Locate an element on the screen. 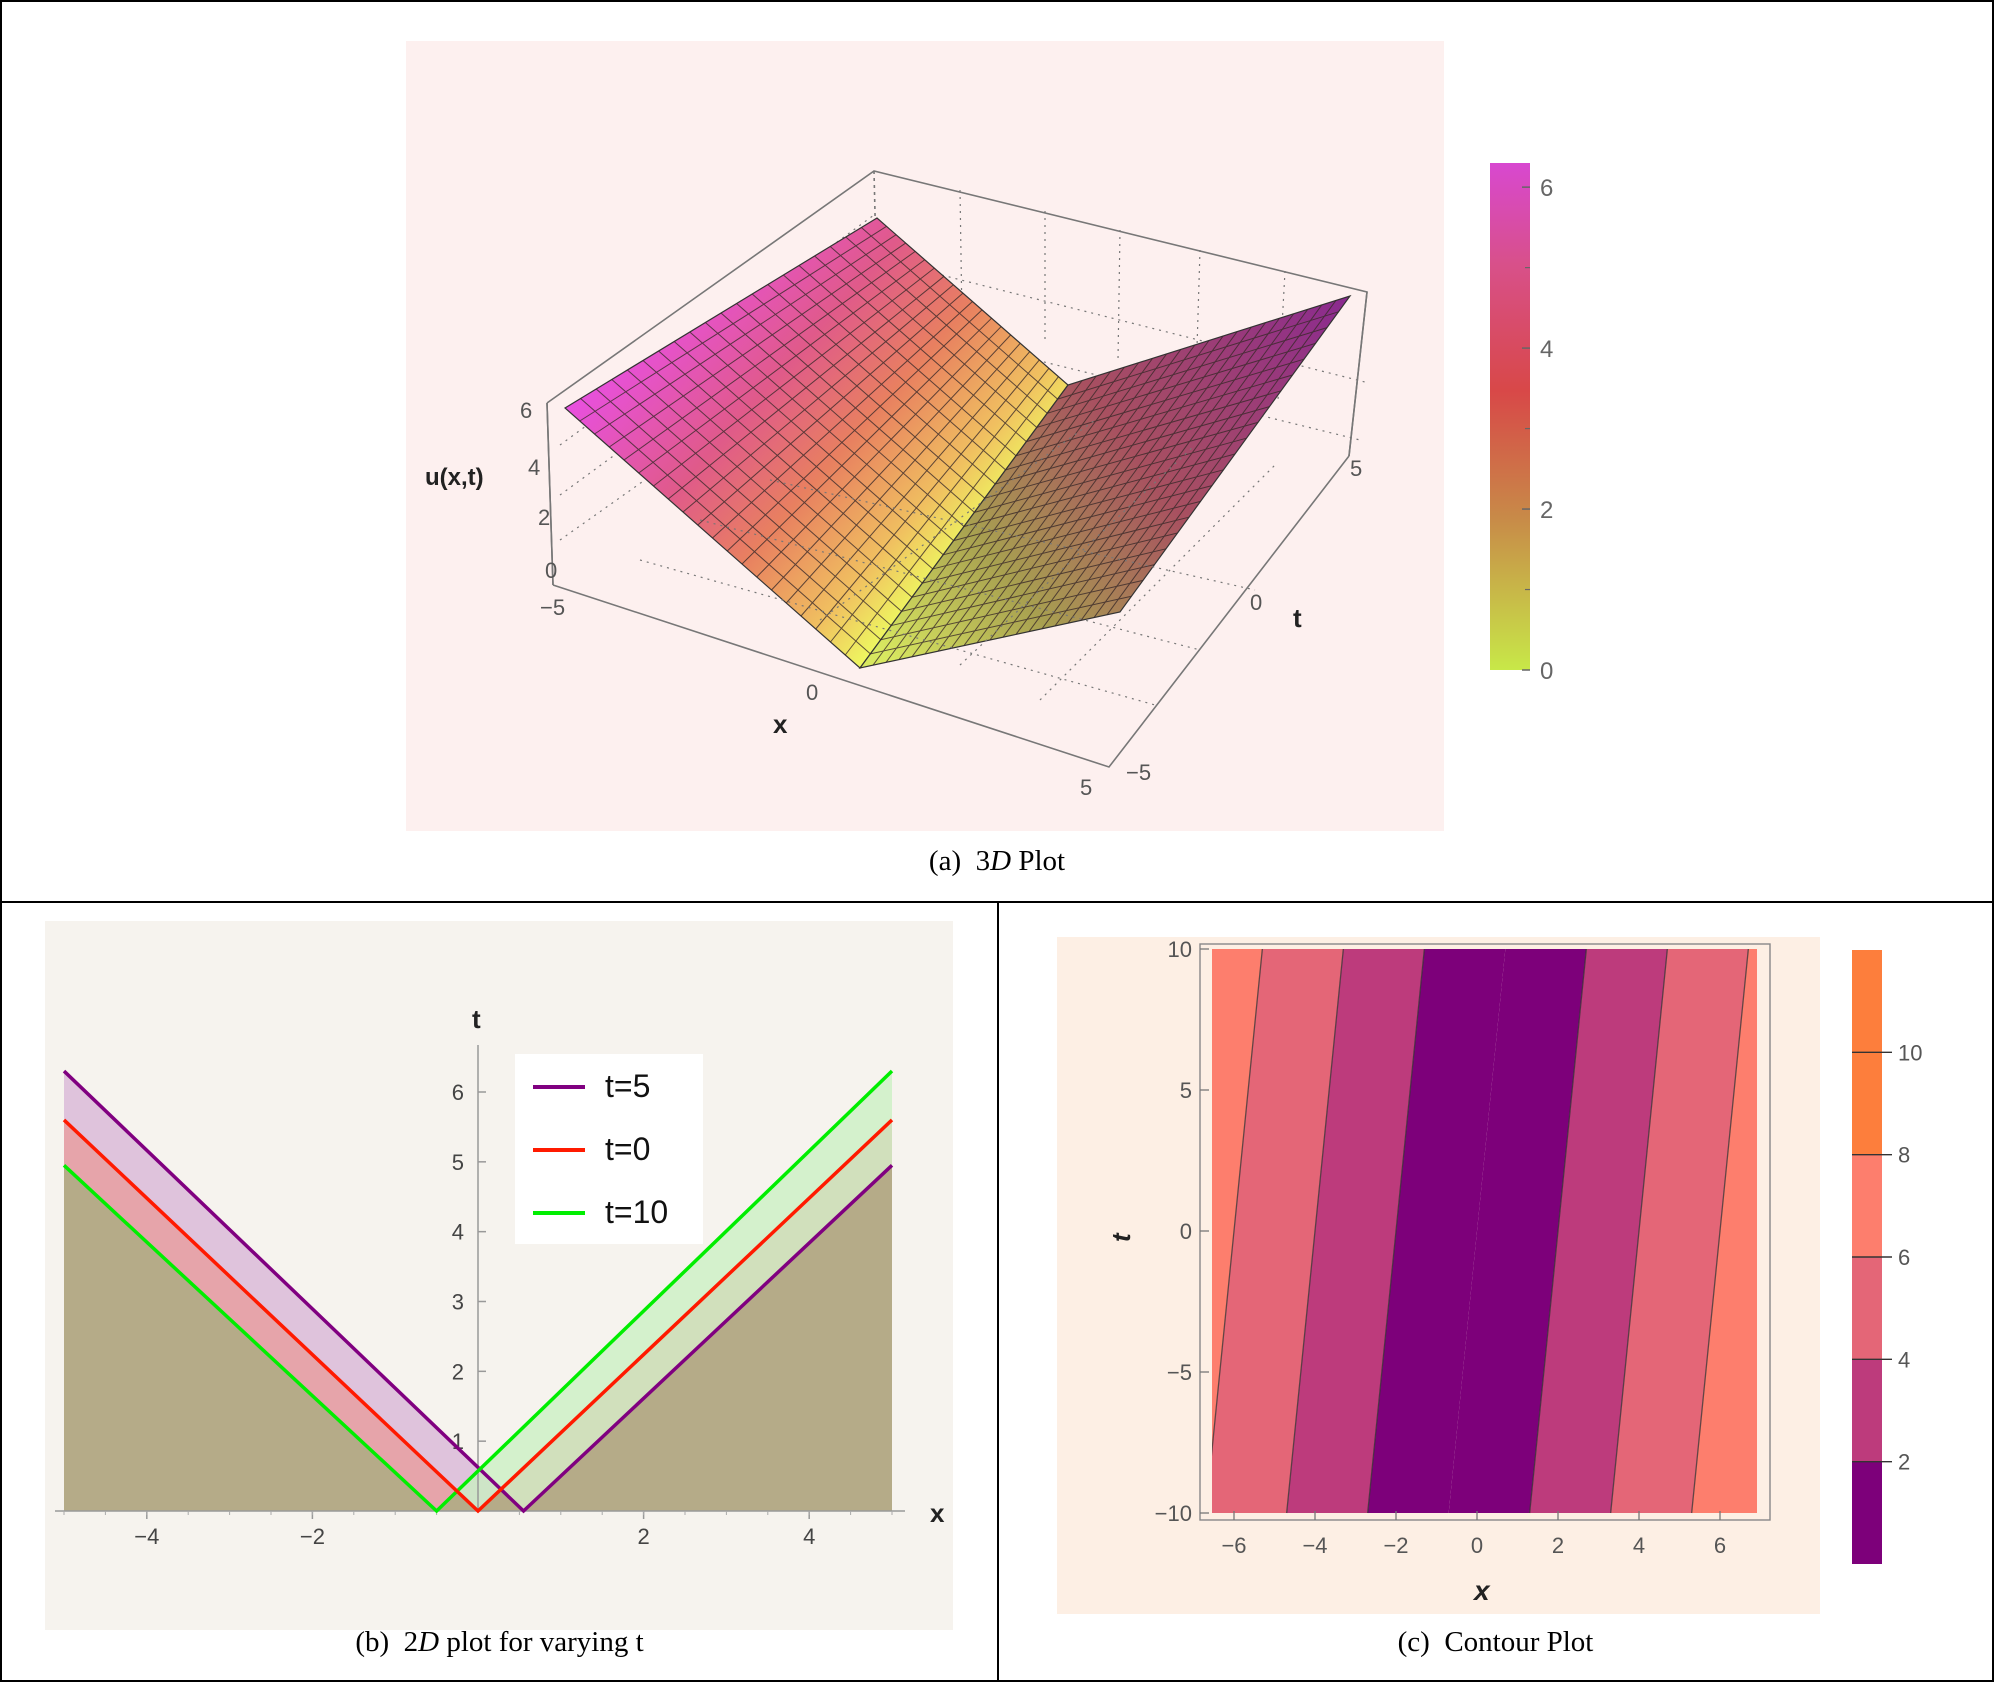 This screenshot has height=1682, width=1994. z-tick-6: 6 is located at coordinates (526, 410).